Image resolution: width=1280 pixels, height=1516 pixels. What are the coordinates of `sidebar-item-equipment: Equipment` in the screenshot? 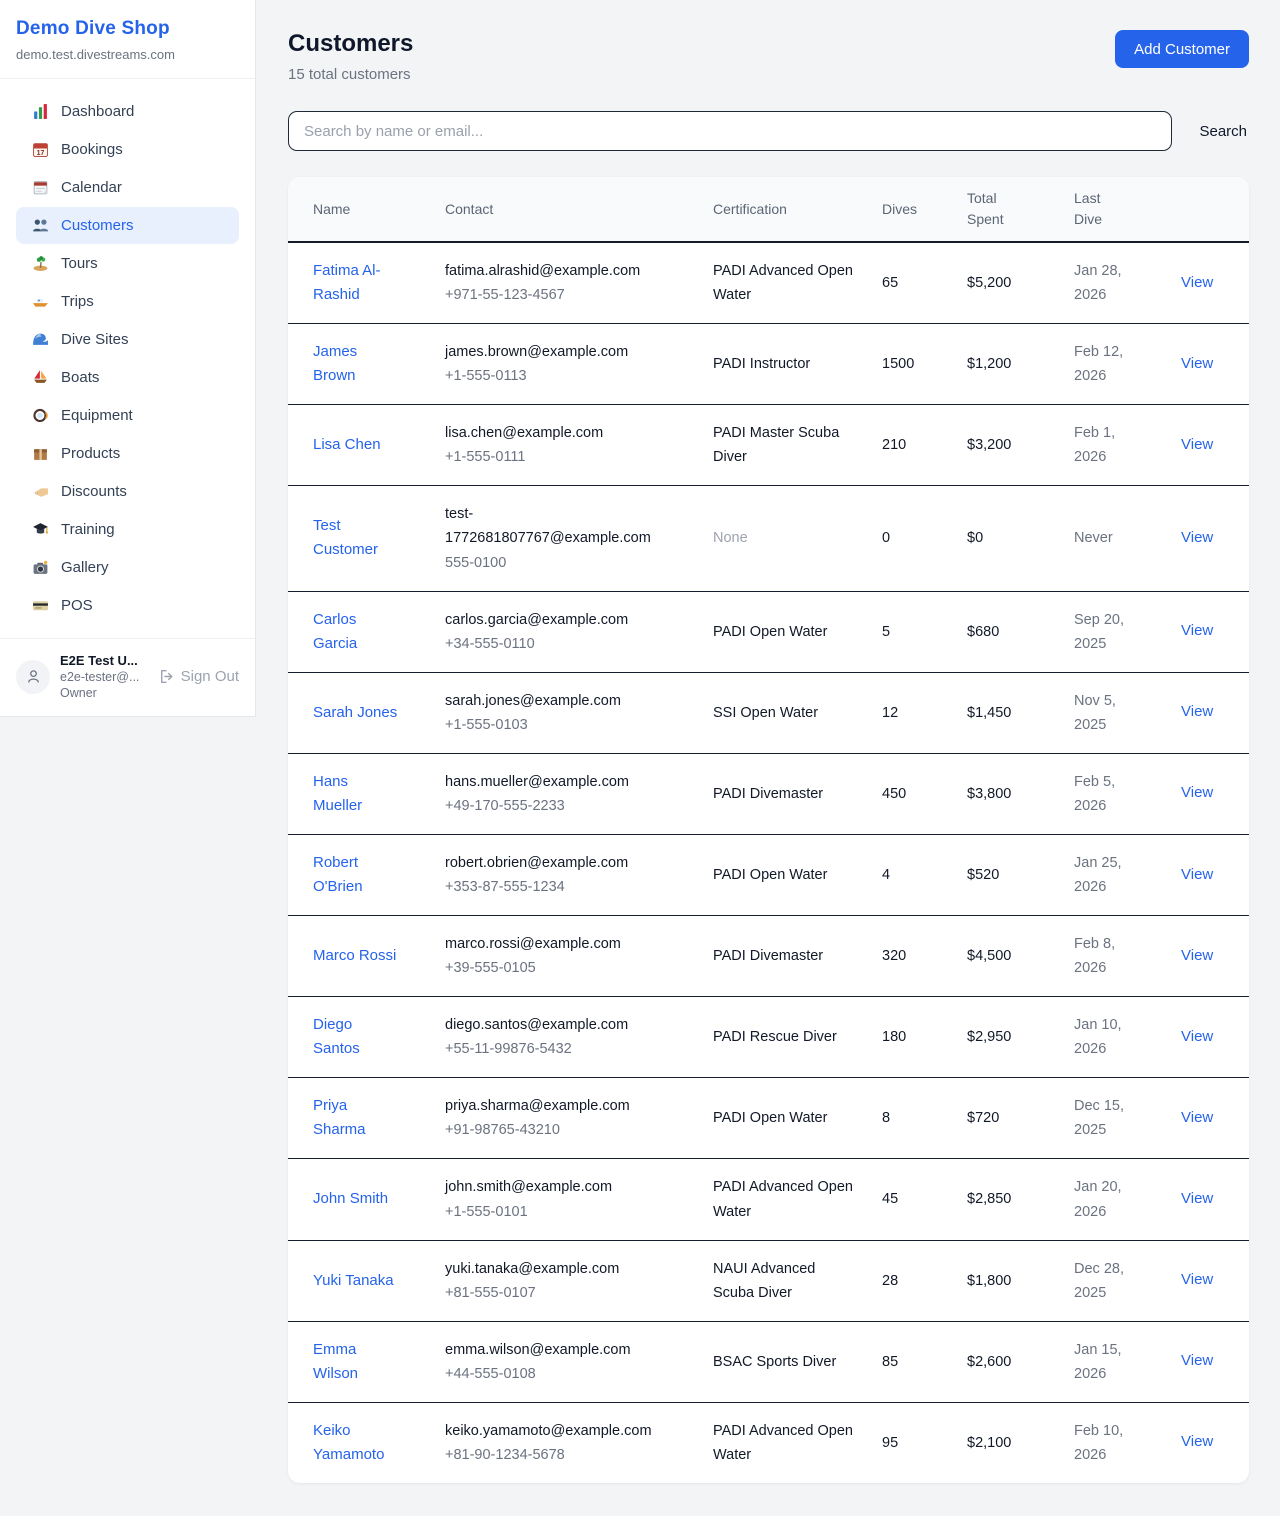 It's located at (127, 415).